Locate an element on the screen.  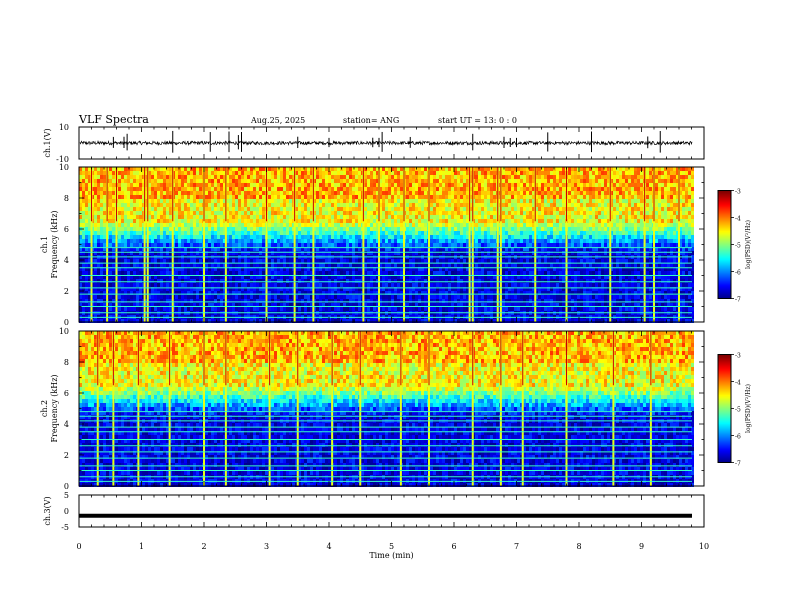
date-label: Aug.25, 2025 is located at coordinates (277, 120).